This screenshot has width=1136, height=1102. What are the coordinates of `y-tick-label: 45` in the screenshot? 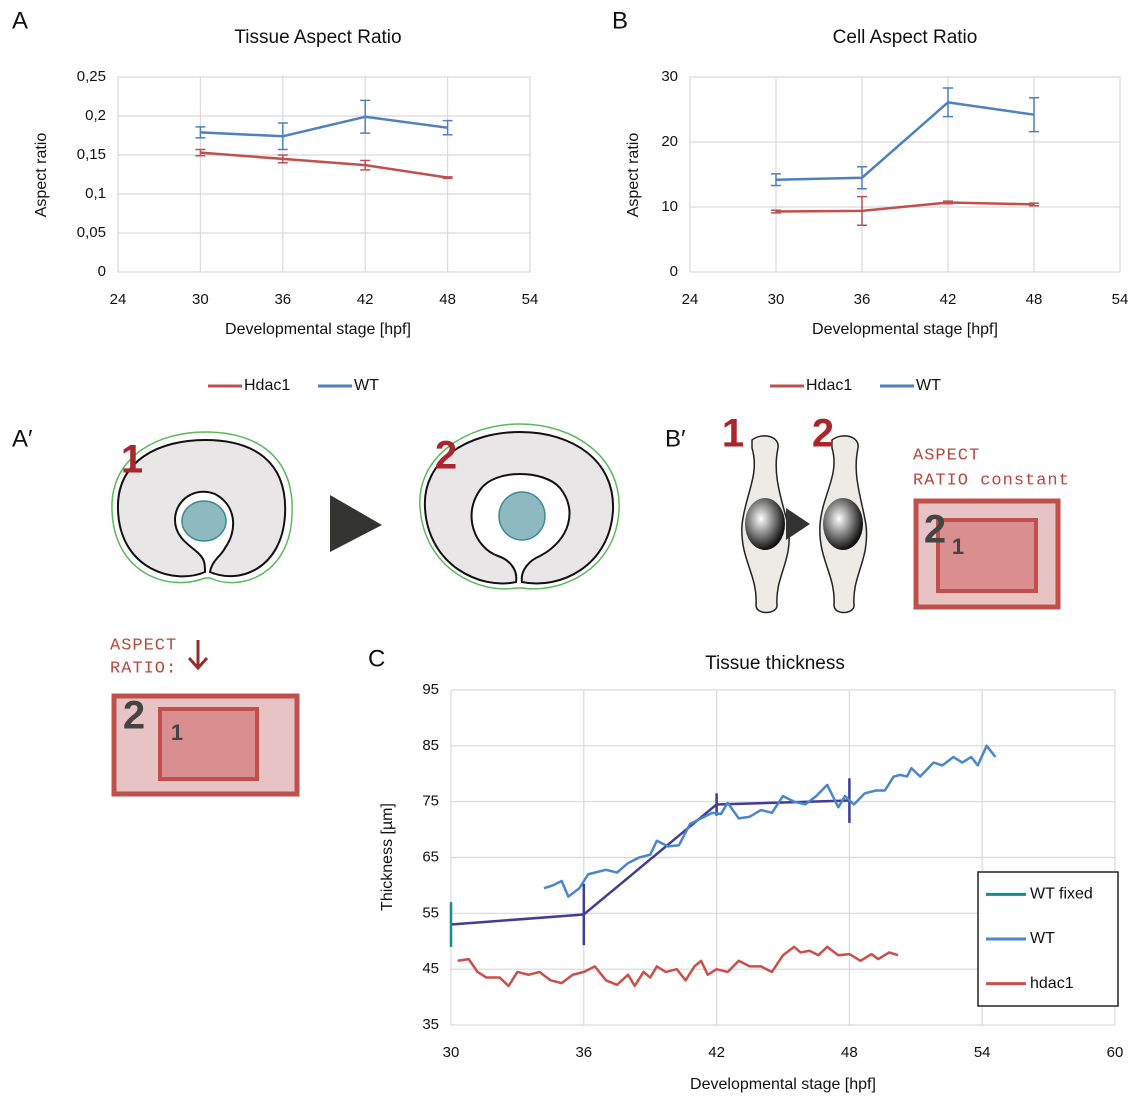 It's located at (430, 968).